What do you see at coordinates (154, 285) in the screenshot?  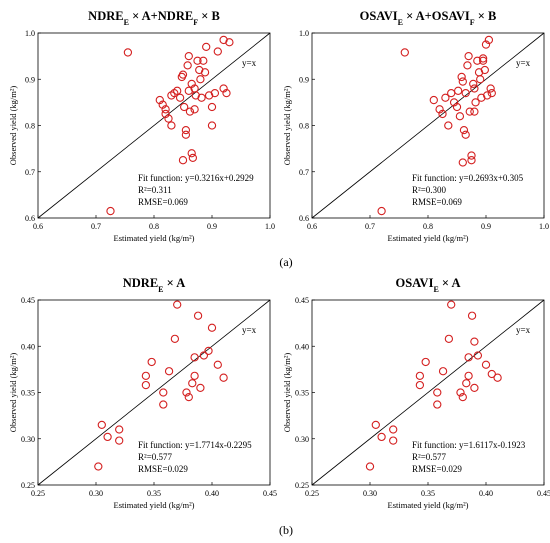 I see `chart-title: NDREE × A` at bounding box center [154, 285].